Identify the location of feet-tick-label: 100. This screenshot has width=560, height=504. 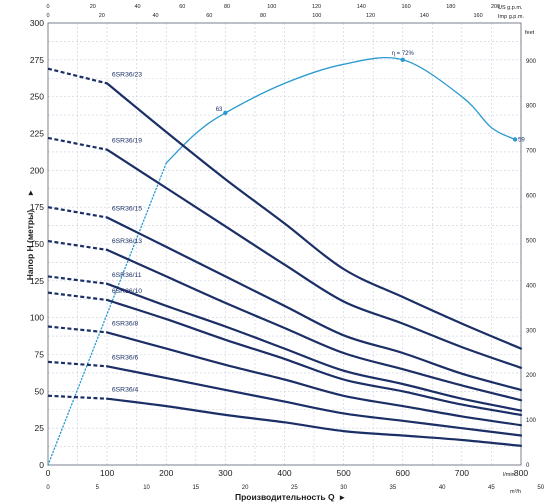
(531, 421).